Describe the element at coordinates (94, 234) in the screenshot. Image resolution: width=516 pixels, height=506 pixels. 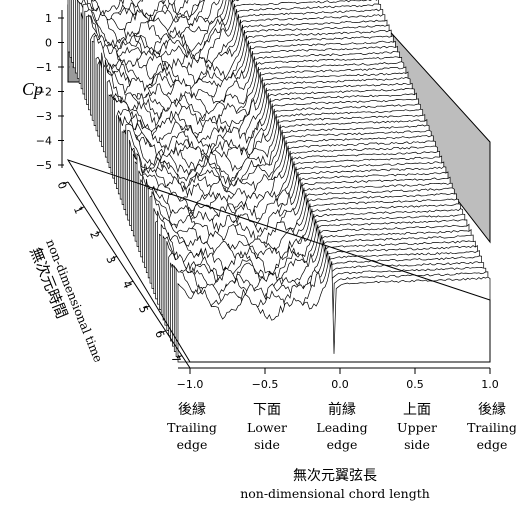
I see `z-tick-label: 2` at that location.